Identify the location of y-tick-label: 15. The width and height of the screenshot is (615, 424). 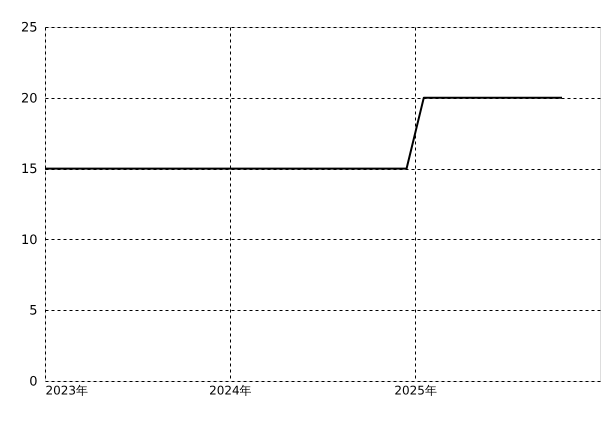
(29, 170).